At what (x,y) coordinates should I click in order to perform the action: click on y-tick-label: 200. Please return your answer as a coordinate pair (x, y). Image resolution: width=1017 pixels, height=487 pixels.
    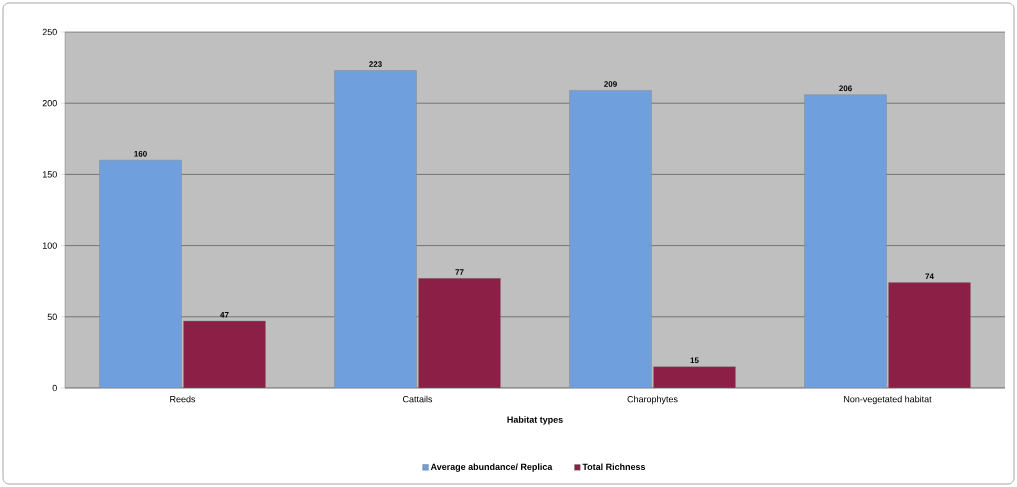
    Looking at the image, I should click on (49, 103).